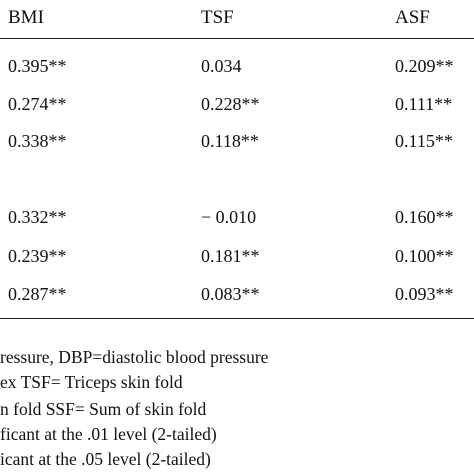 The height and width of the screenshot is (474, 474). Describe the element at coordinates (424, 256) in the screenshot. I see `table-cell: 0.100**` at that location.